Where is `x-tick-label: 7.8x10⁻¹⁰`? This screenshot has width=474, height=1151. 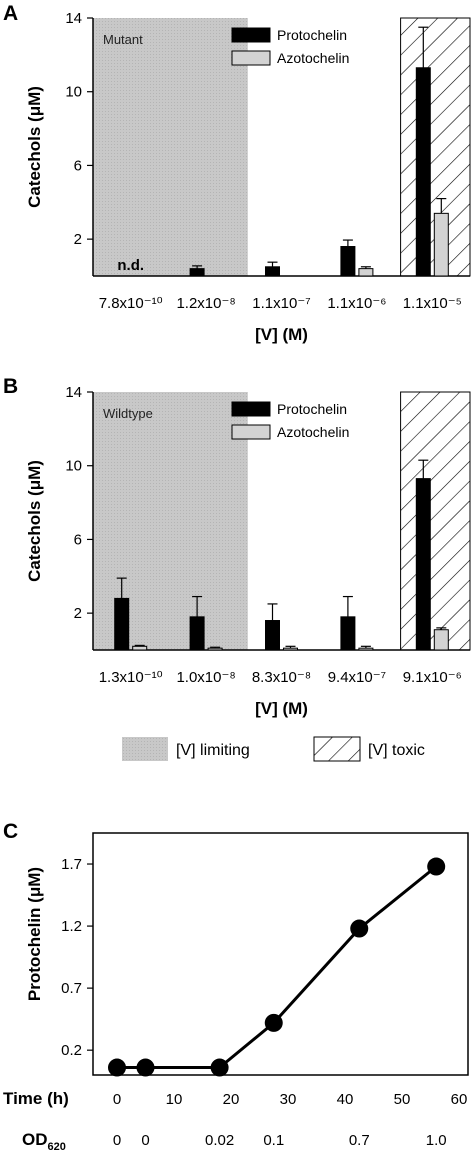
x-tick-label: 7.8x10⁻¹⁰ is located at coordinates (131, 303).